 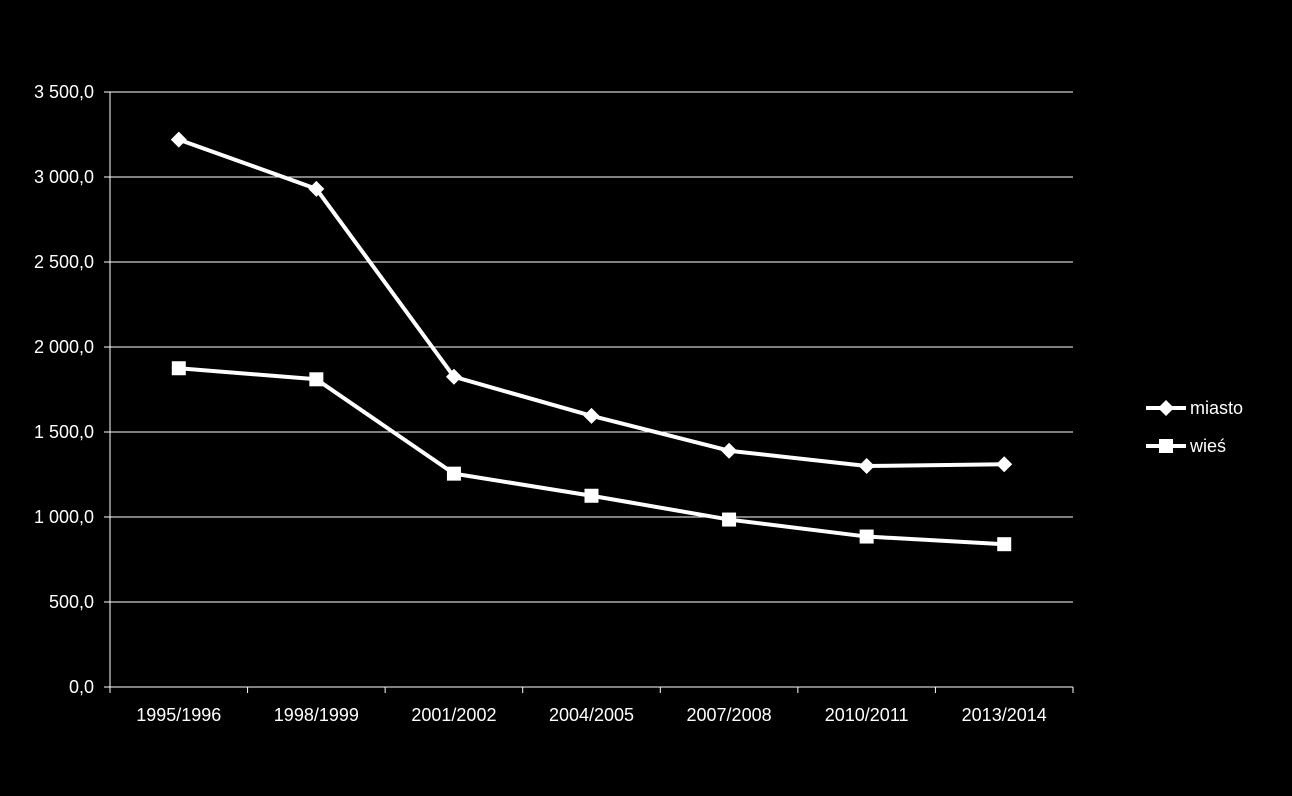 What do you see at coordinates (867, 715) in the screenshot?
I see `x-tick-label: 2010/2011` at bounding box center [867, 715].